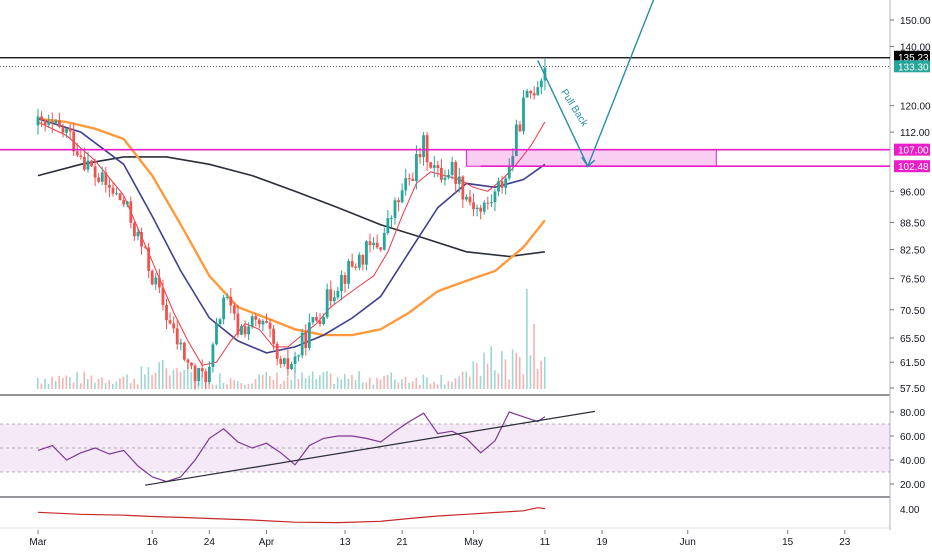 The height and width of the screenshot is (555, 932). I want to click on price-label-text: 133.30, so click(913, 67).